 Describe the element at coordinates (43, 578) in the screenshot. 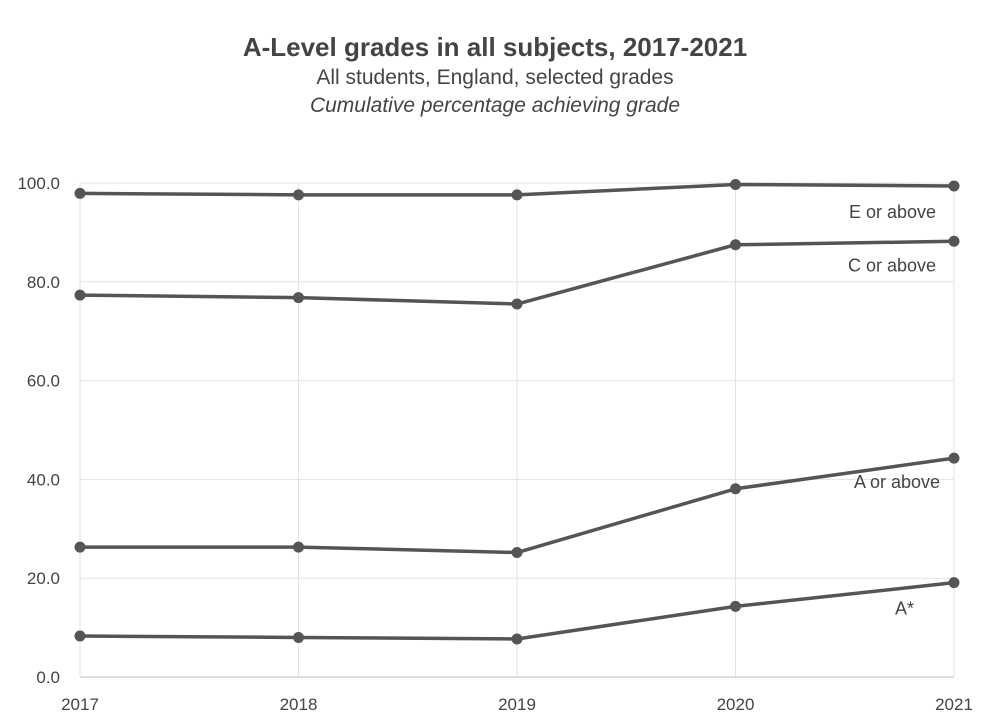

I see `y-tick-label: 20.0` at that location.